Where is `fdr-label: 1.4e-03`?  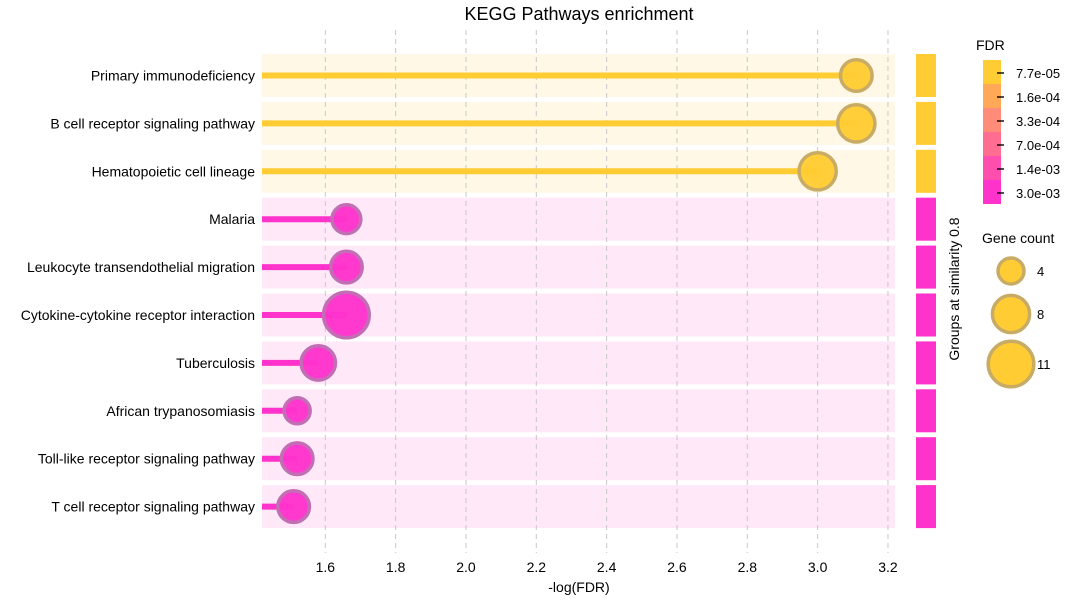 fdr-label: 1.4e-03 is located at coordinates (1038, 169).